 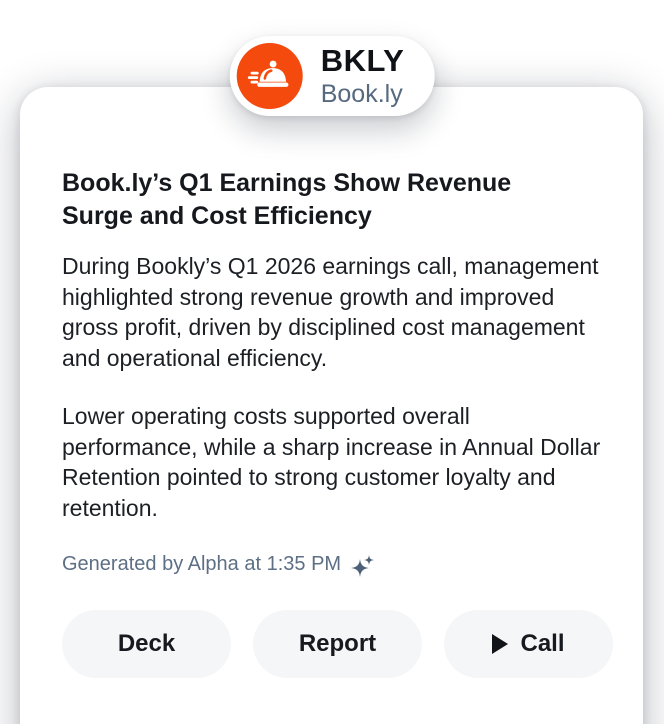 What do you see at coordinates (361, 93) in the screenshot?
I see `company-name: Book.ly` at bounding box center [361, 93].